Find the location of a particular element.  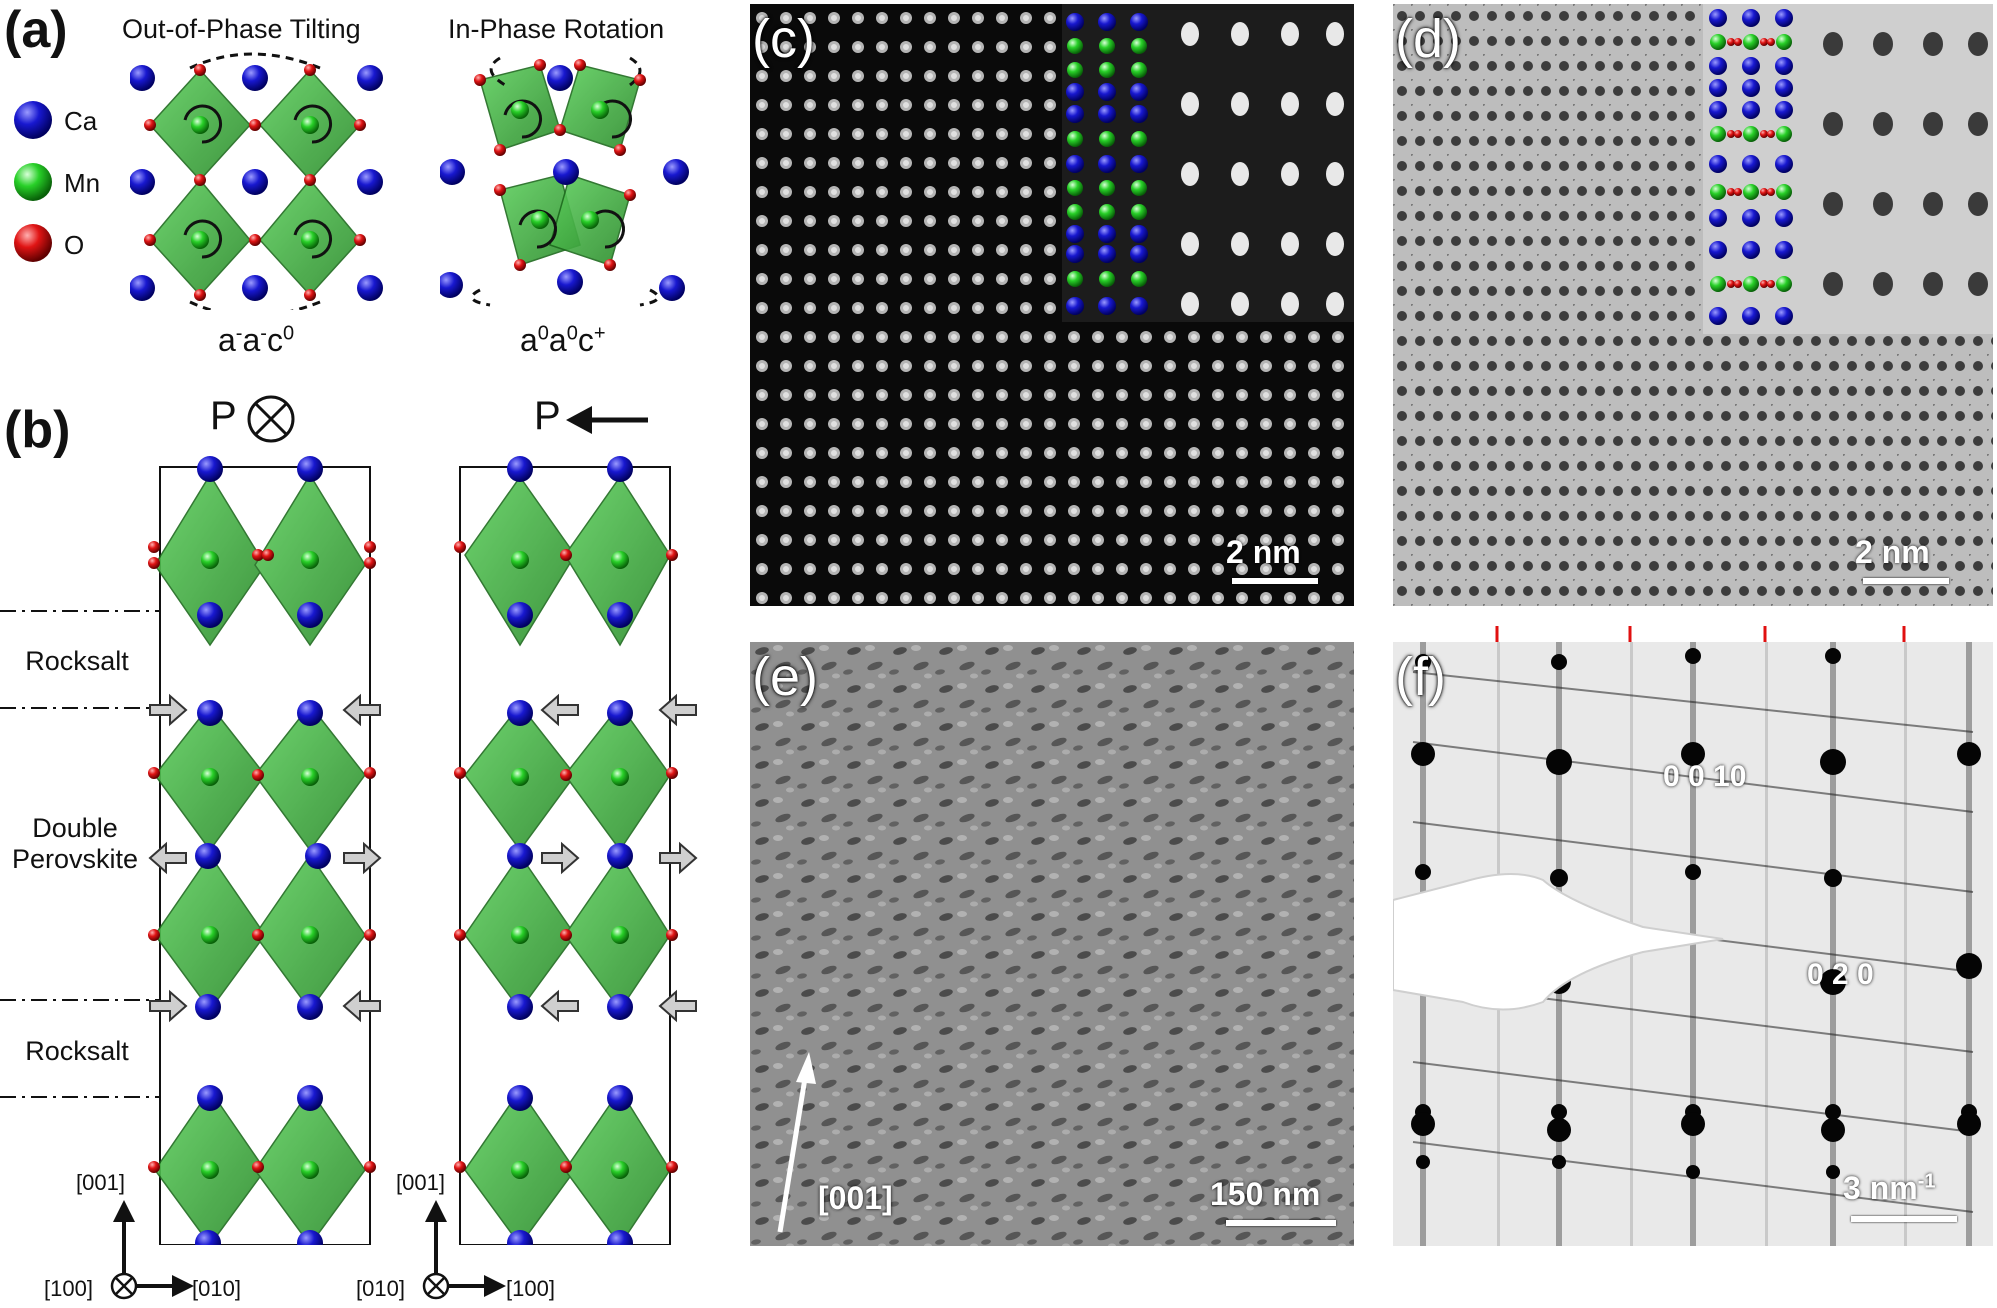

layer-separators is located at coordinates (80, 854).